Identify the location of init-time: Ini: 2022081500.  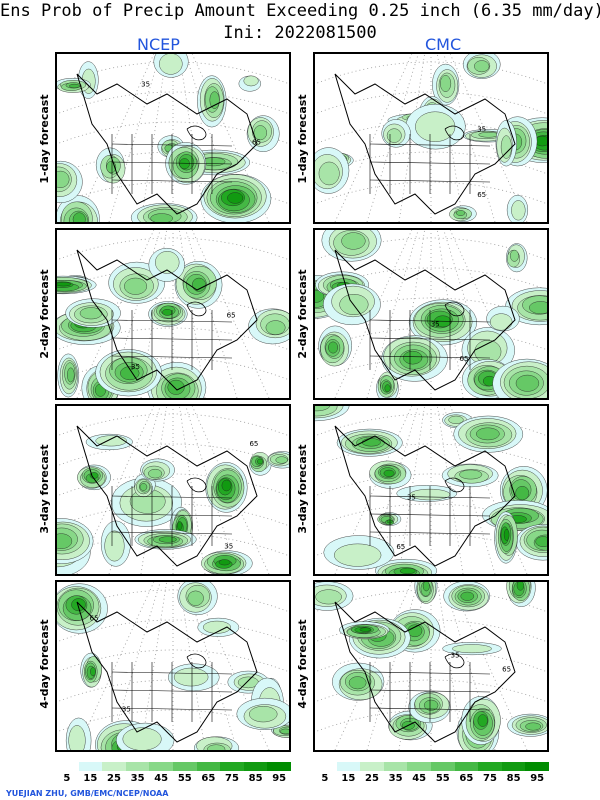
(300, 33).